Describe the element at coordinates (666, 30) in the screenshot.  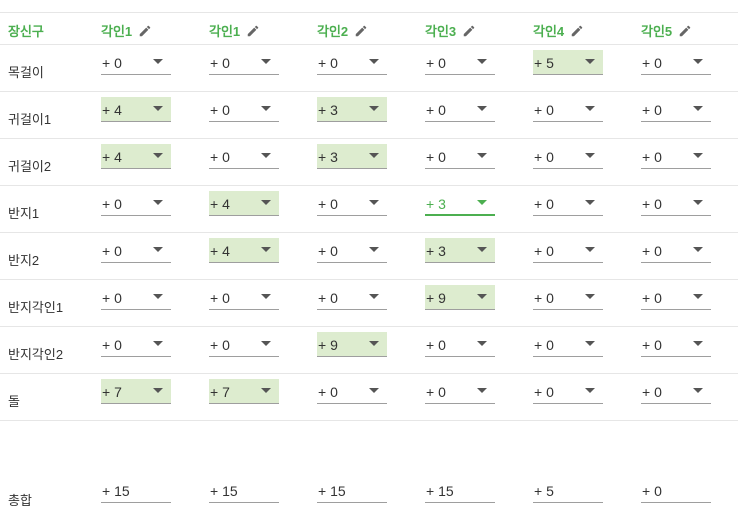
I see `header-engraving-6: 각인5` at that location.